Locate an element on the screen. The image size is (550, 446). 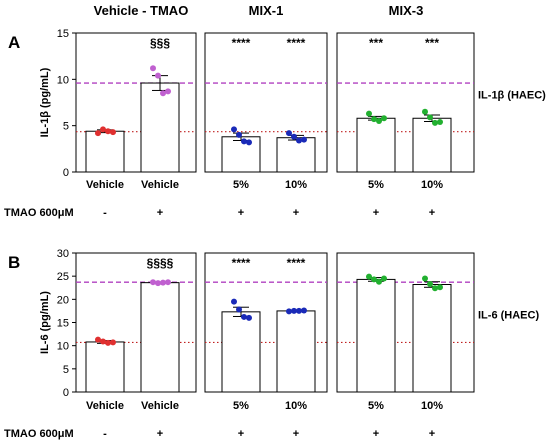
significance-label: *** is located at coordinates (376, 43).